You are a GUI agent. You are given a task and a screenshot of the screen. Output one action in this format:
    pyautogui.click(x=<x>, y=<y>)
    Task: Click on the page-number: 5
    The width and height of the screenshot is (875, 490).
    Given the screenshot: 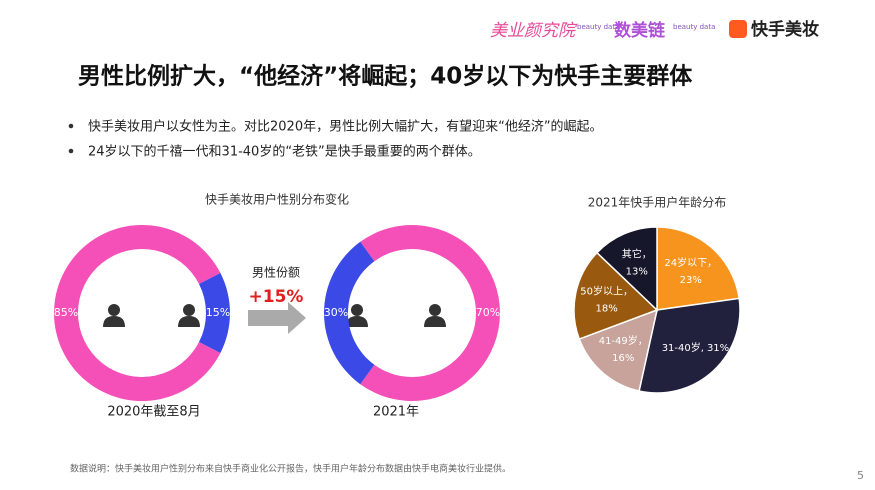 What is the action you would take?
    pyautogui.click(x=860, y=475)
    